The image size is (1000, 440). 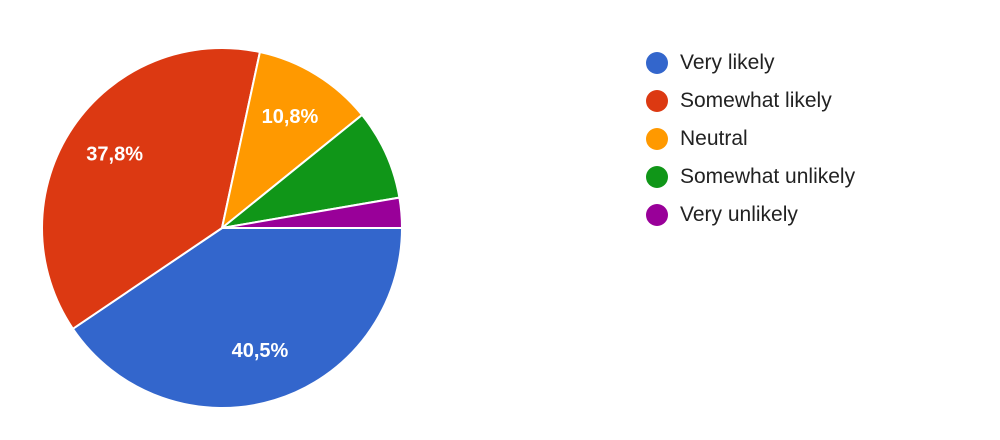 What do you see at coordinates (237, 318) in the screenshot?
I see `pie-slice-very-likely` at bounding box center [237, 318].